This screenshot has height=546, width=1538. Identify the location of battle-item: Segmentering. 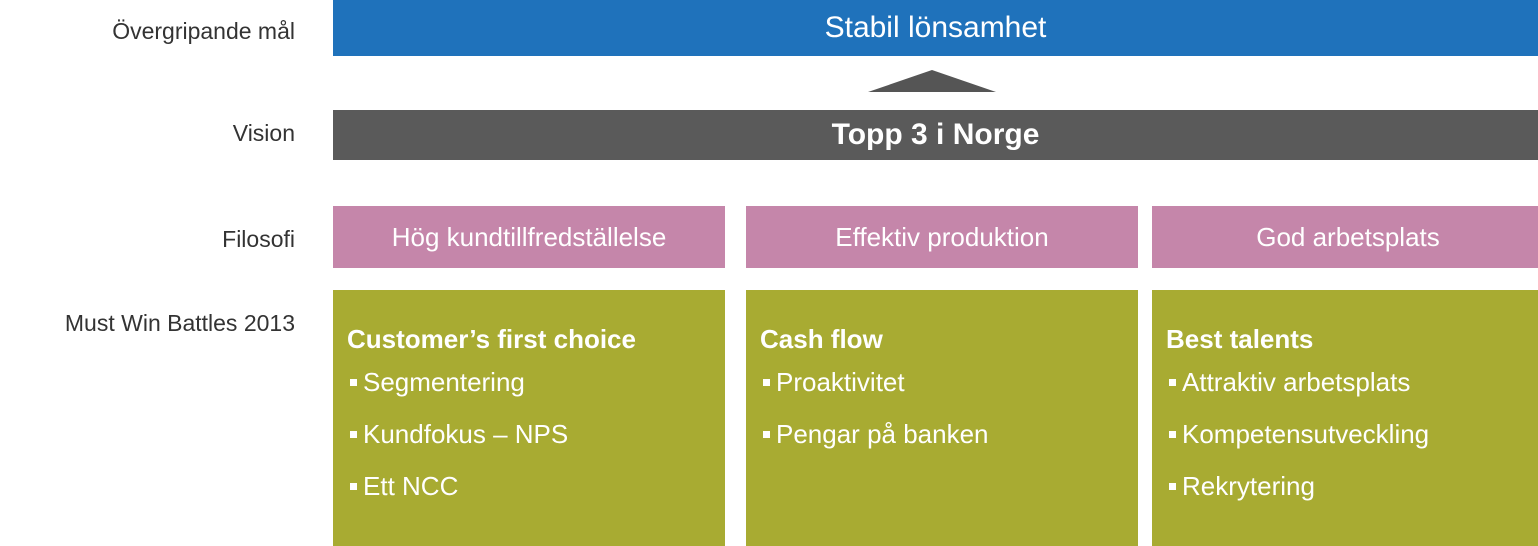
(536, 393).